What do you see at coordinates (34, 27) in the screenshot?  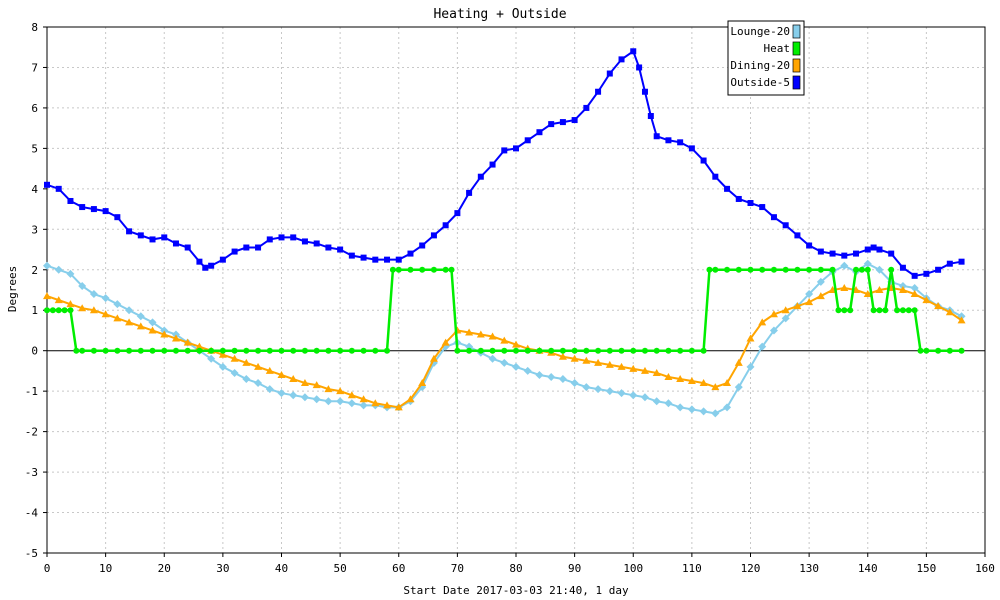 I see `y-tick-label: 8` at bounding box center [34, 27].